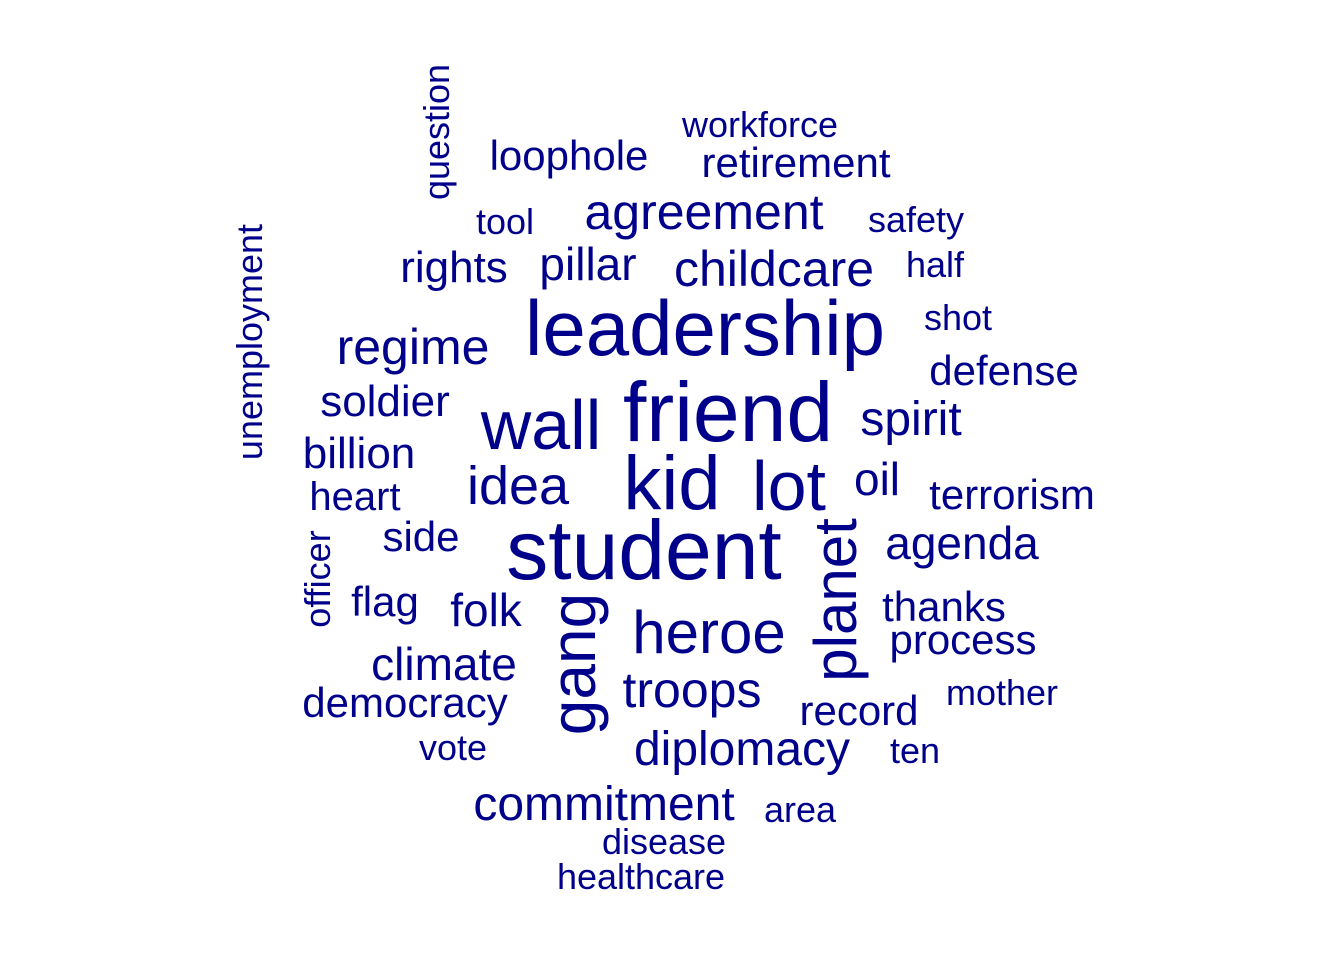 The width and height of the screenshot is (1344, 960). Describe the element at coordinates (413, 347) in the screenshot. I see `word-regime: regime` at that location.